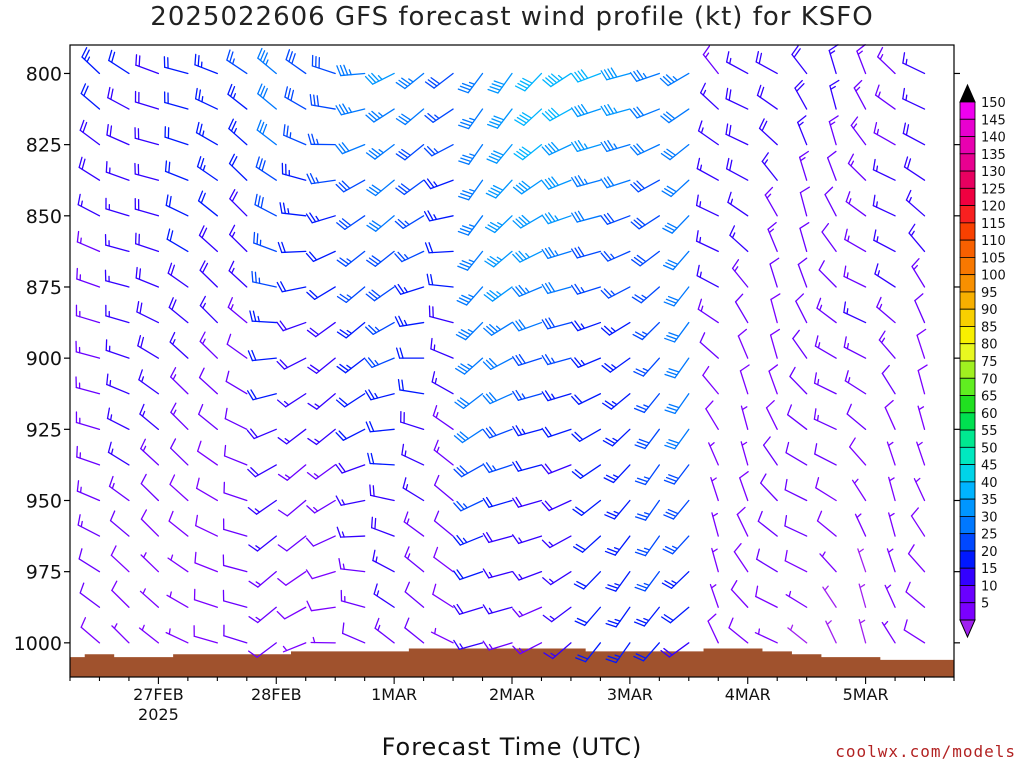  What do you see at coordinates (967, 456) in the screenshot?
I see `colorbar-segment` at bounding box center [967, 456].